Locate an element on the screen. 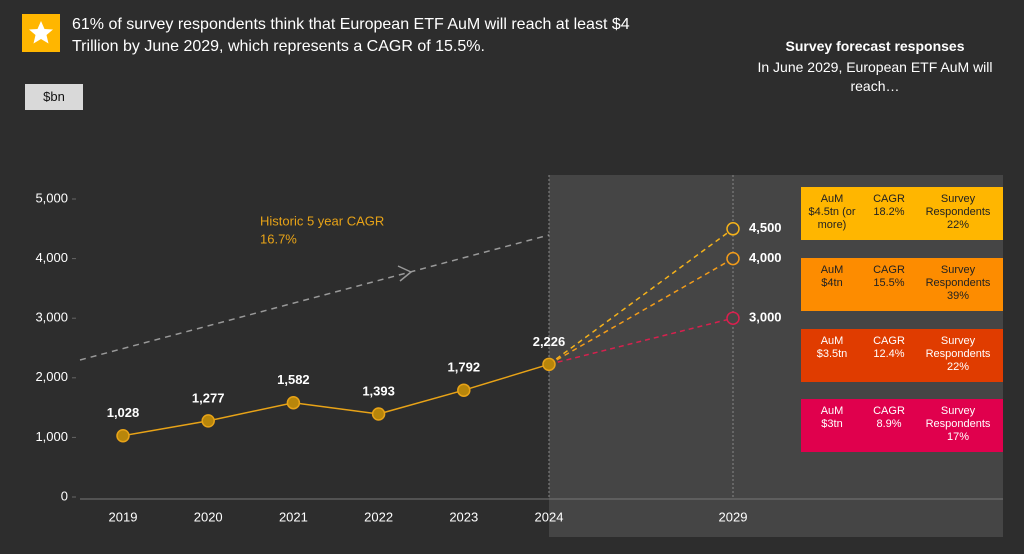 Image resolution: width=1024 pixels, height=554 pixels. x-tick-label: 2019 is located at coordinates (123, 516).